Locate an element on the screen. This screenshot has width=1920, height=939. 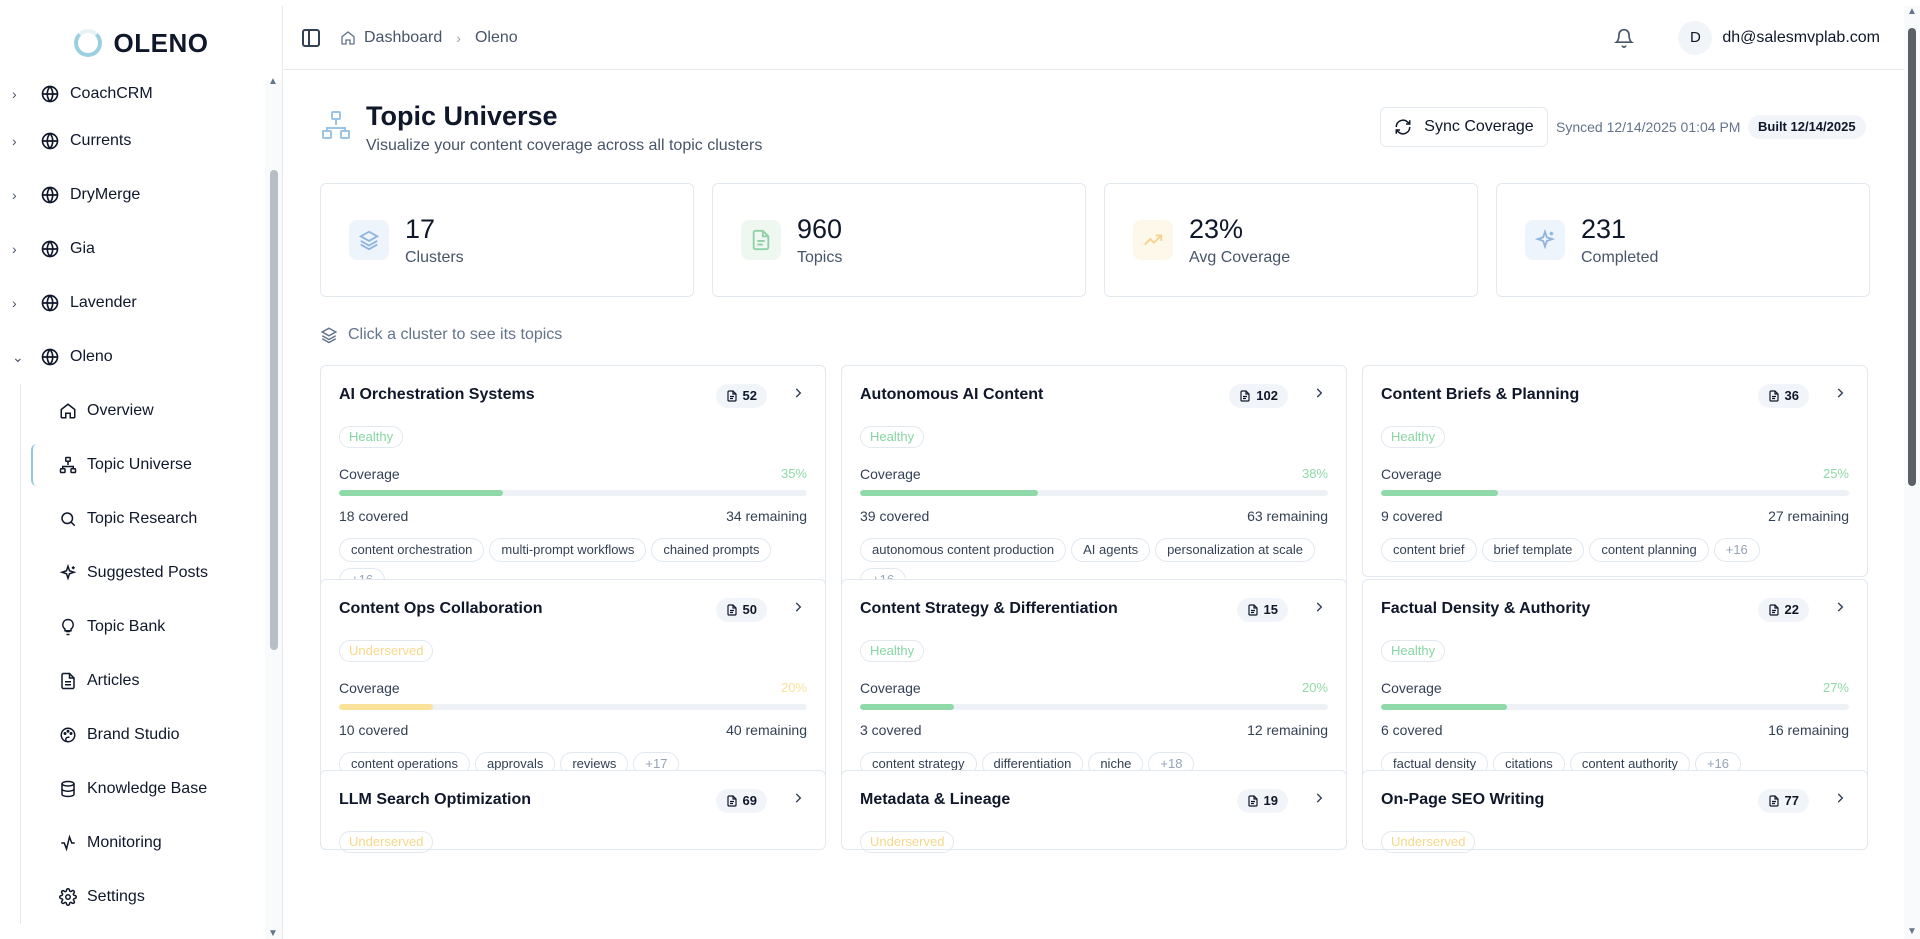
cluster-title: Content Strategy & Differentiation is located at coordinates (989, 608).